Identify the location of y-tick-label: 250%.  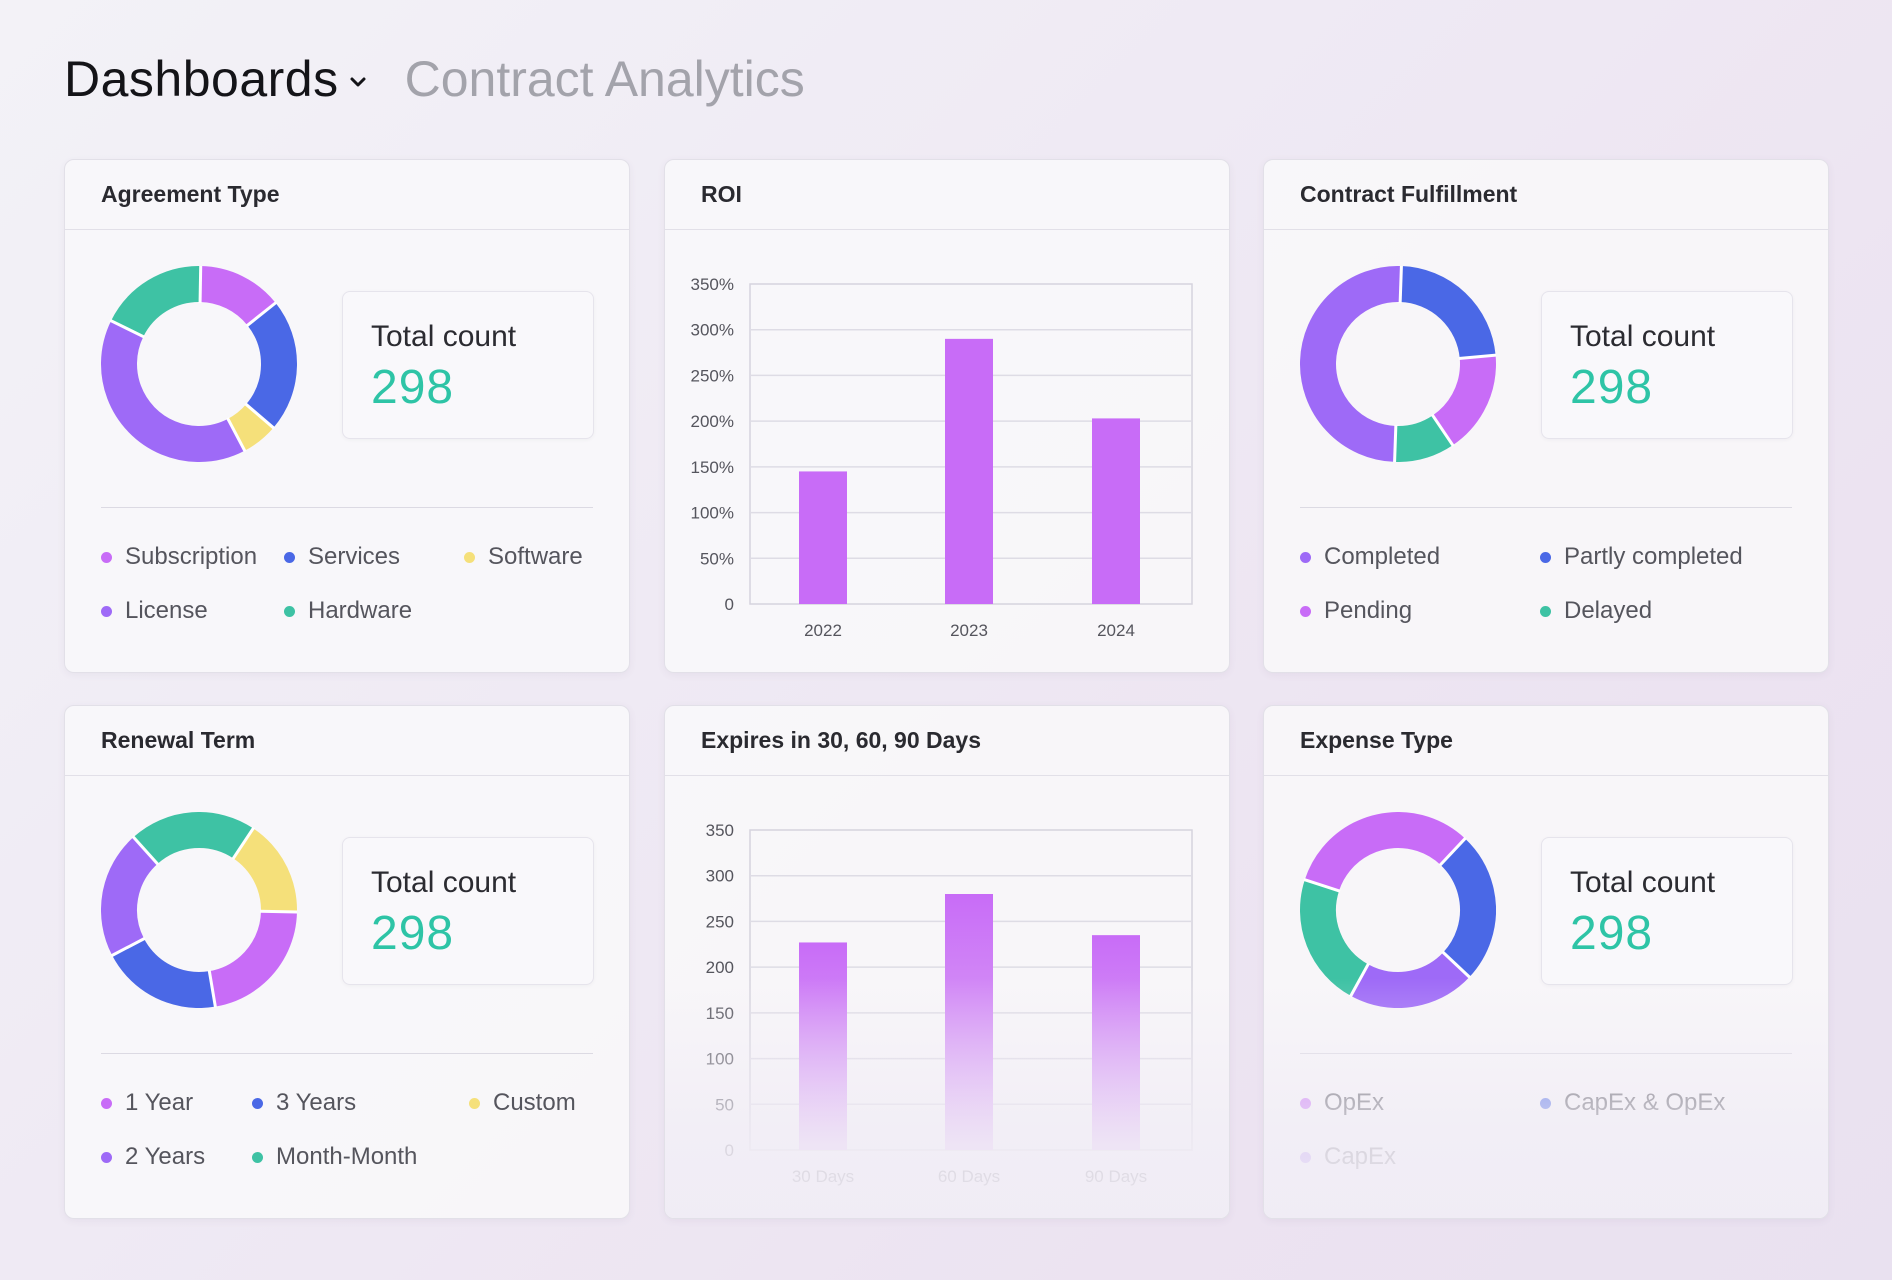
(712, 375).